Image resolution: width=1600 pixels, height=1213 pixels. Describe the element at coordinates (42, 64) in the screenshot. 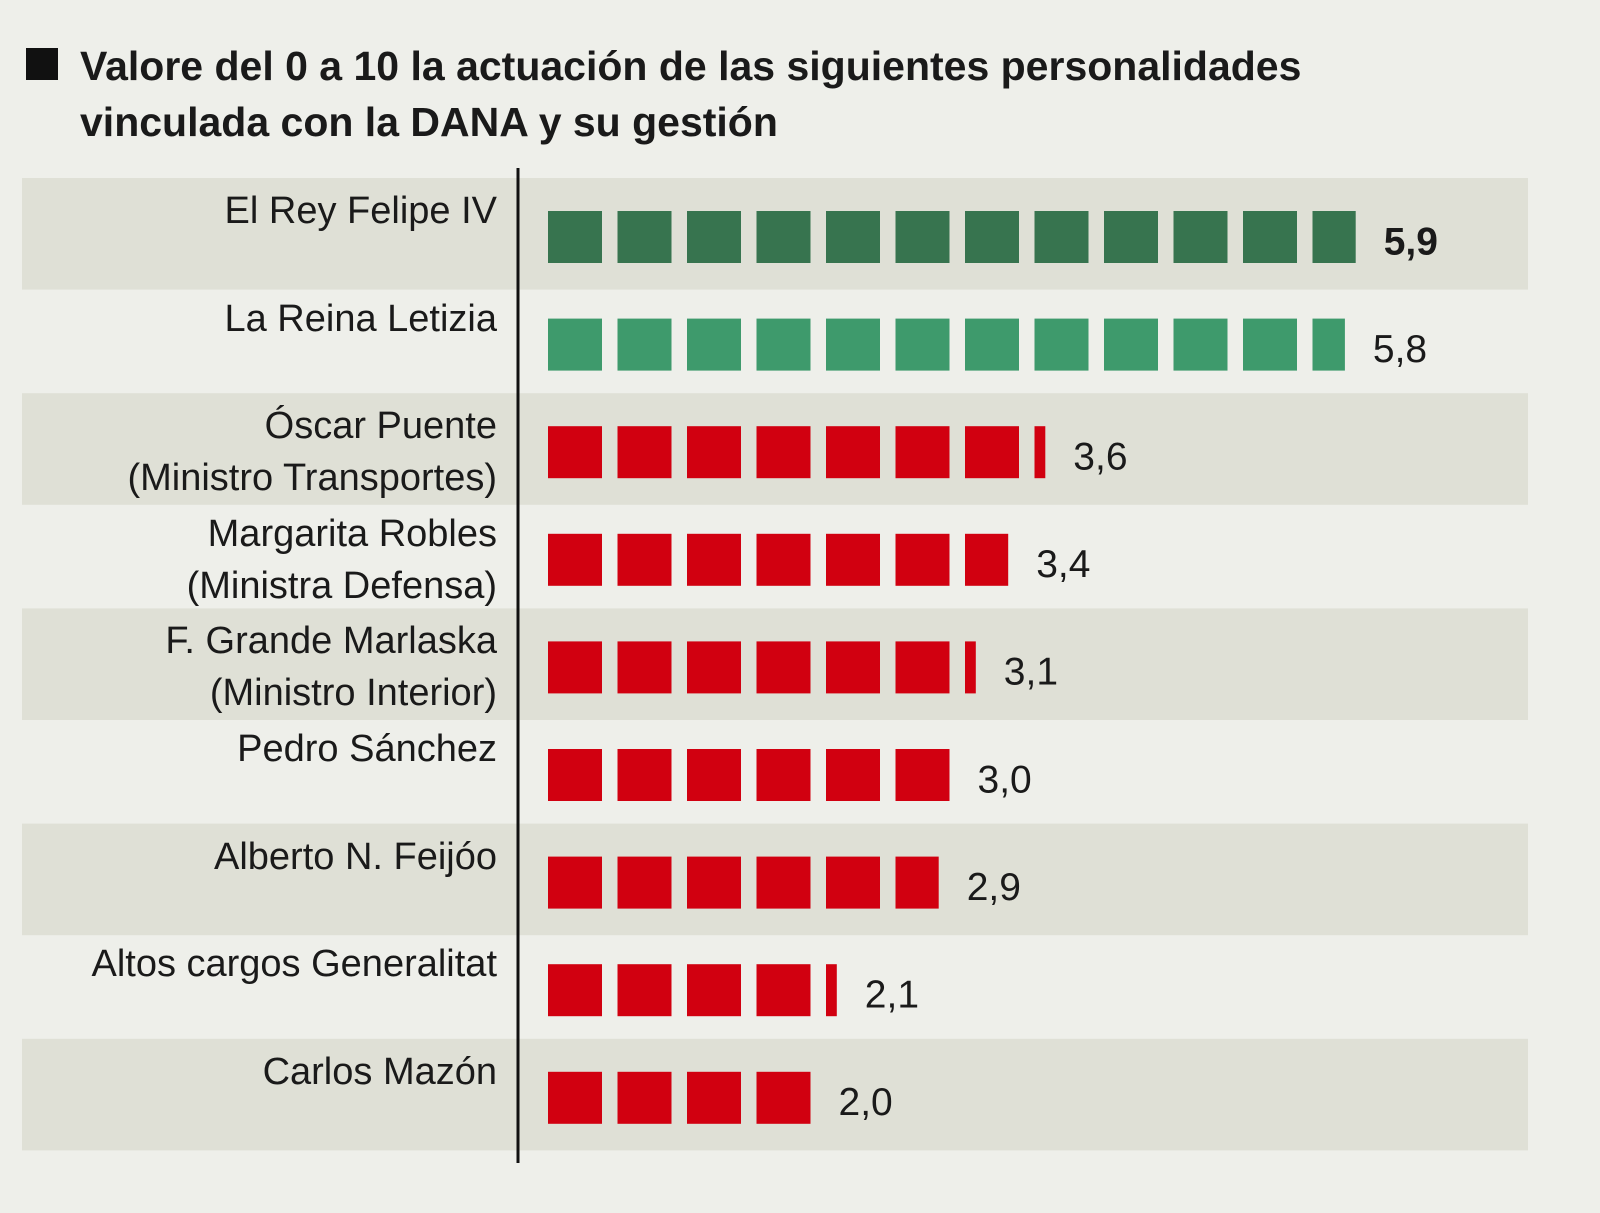

I see `title-marker` at that location.